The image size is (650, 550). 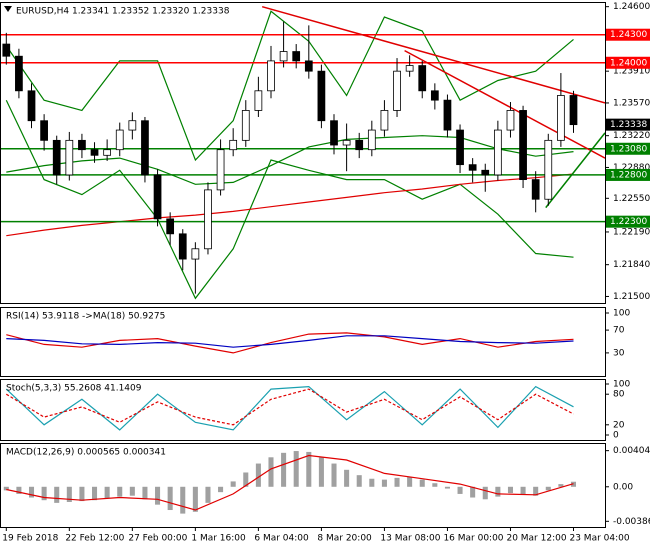 I want to click on x-tick-label: 8 Mar 20:00, so click(x=344, y=539).